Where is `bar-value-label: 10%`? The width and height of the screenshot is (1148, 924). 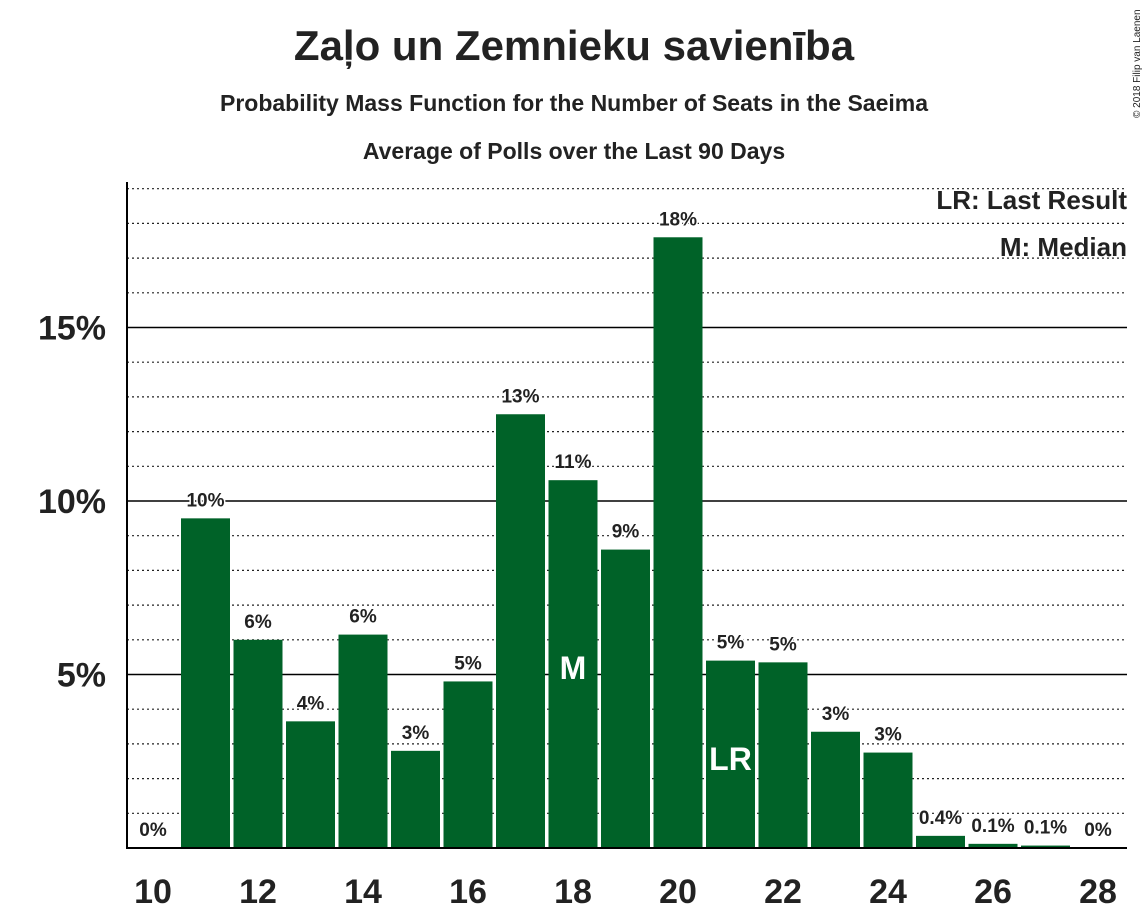
bar-value-label: 10% is located at coordinates (205, 500).